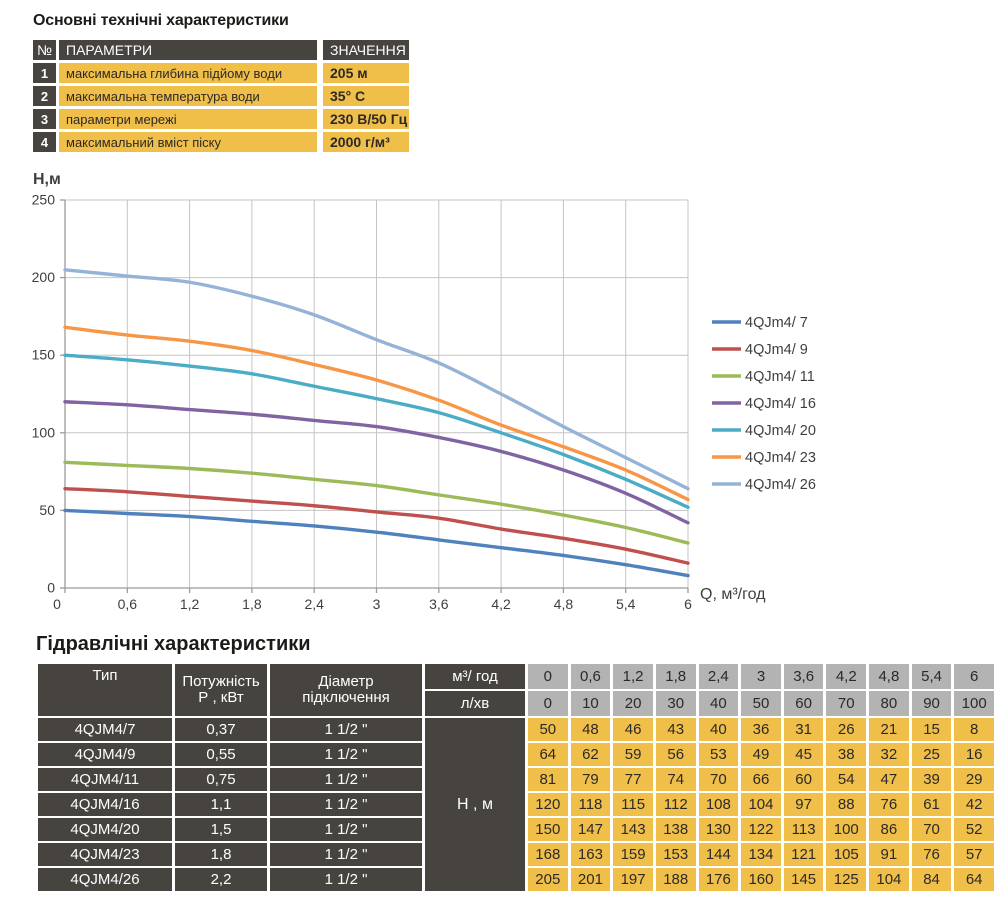 This screenshot has width=1000, height=921. What do you see at coordinates (105, 829) in the screenshot?
I see `hyd-row-type: 4QJM4/20` at bounding box center [105, 829].